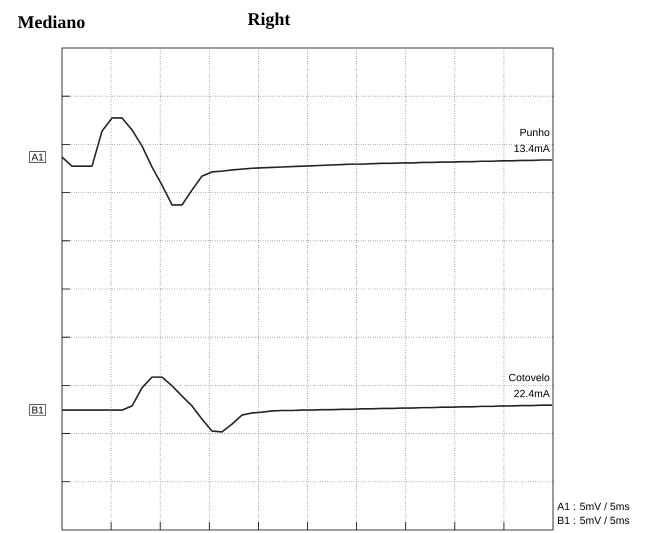 The width and height of the screenshot is (671, 533). Describe the element at coordinates (532, 148) in the screenshot. I see `annotation: 13.4mA` at that location.